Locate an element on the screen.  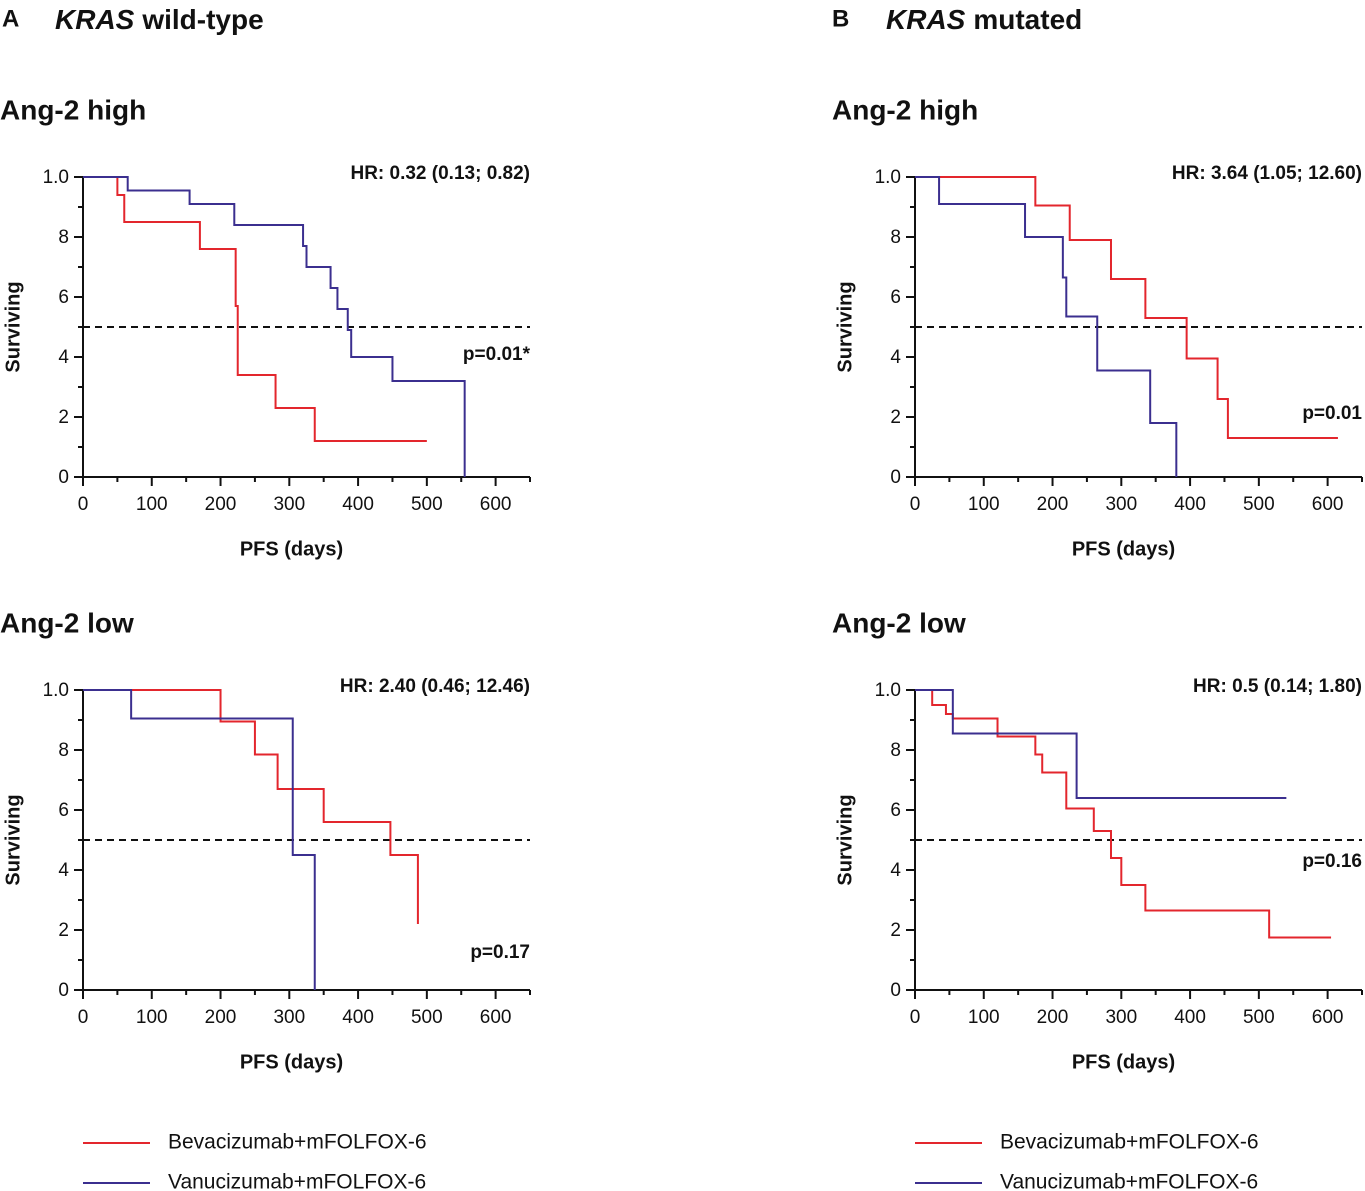
panel-title: KRAS mutated is located at coordinates (984, 19).